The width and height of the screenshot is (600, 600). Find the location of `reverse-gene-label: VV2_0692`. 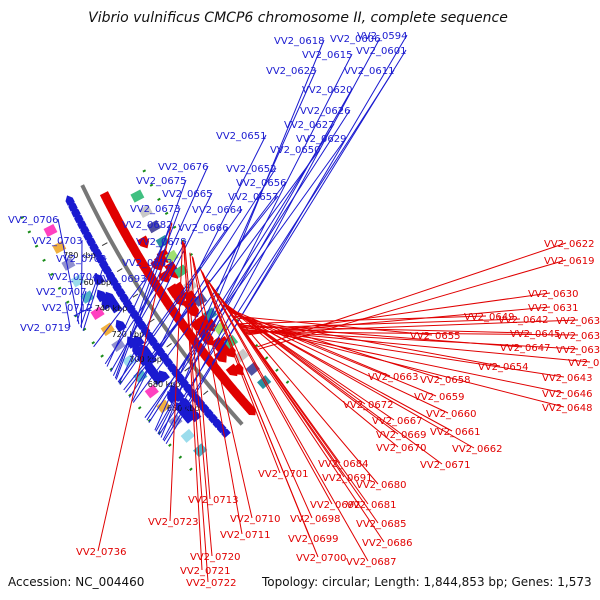

reverse-gene-label: VV2_0692 is located at coordinates (335, 505).